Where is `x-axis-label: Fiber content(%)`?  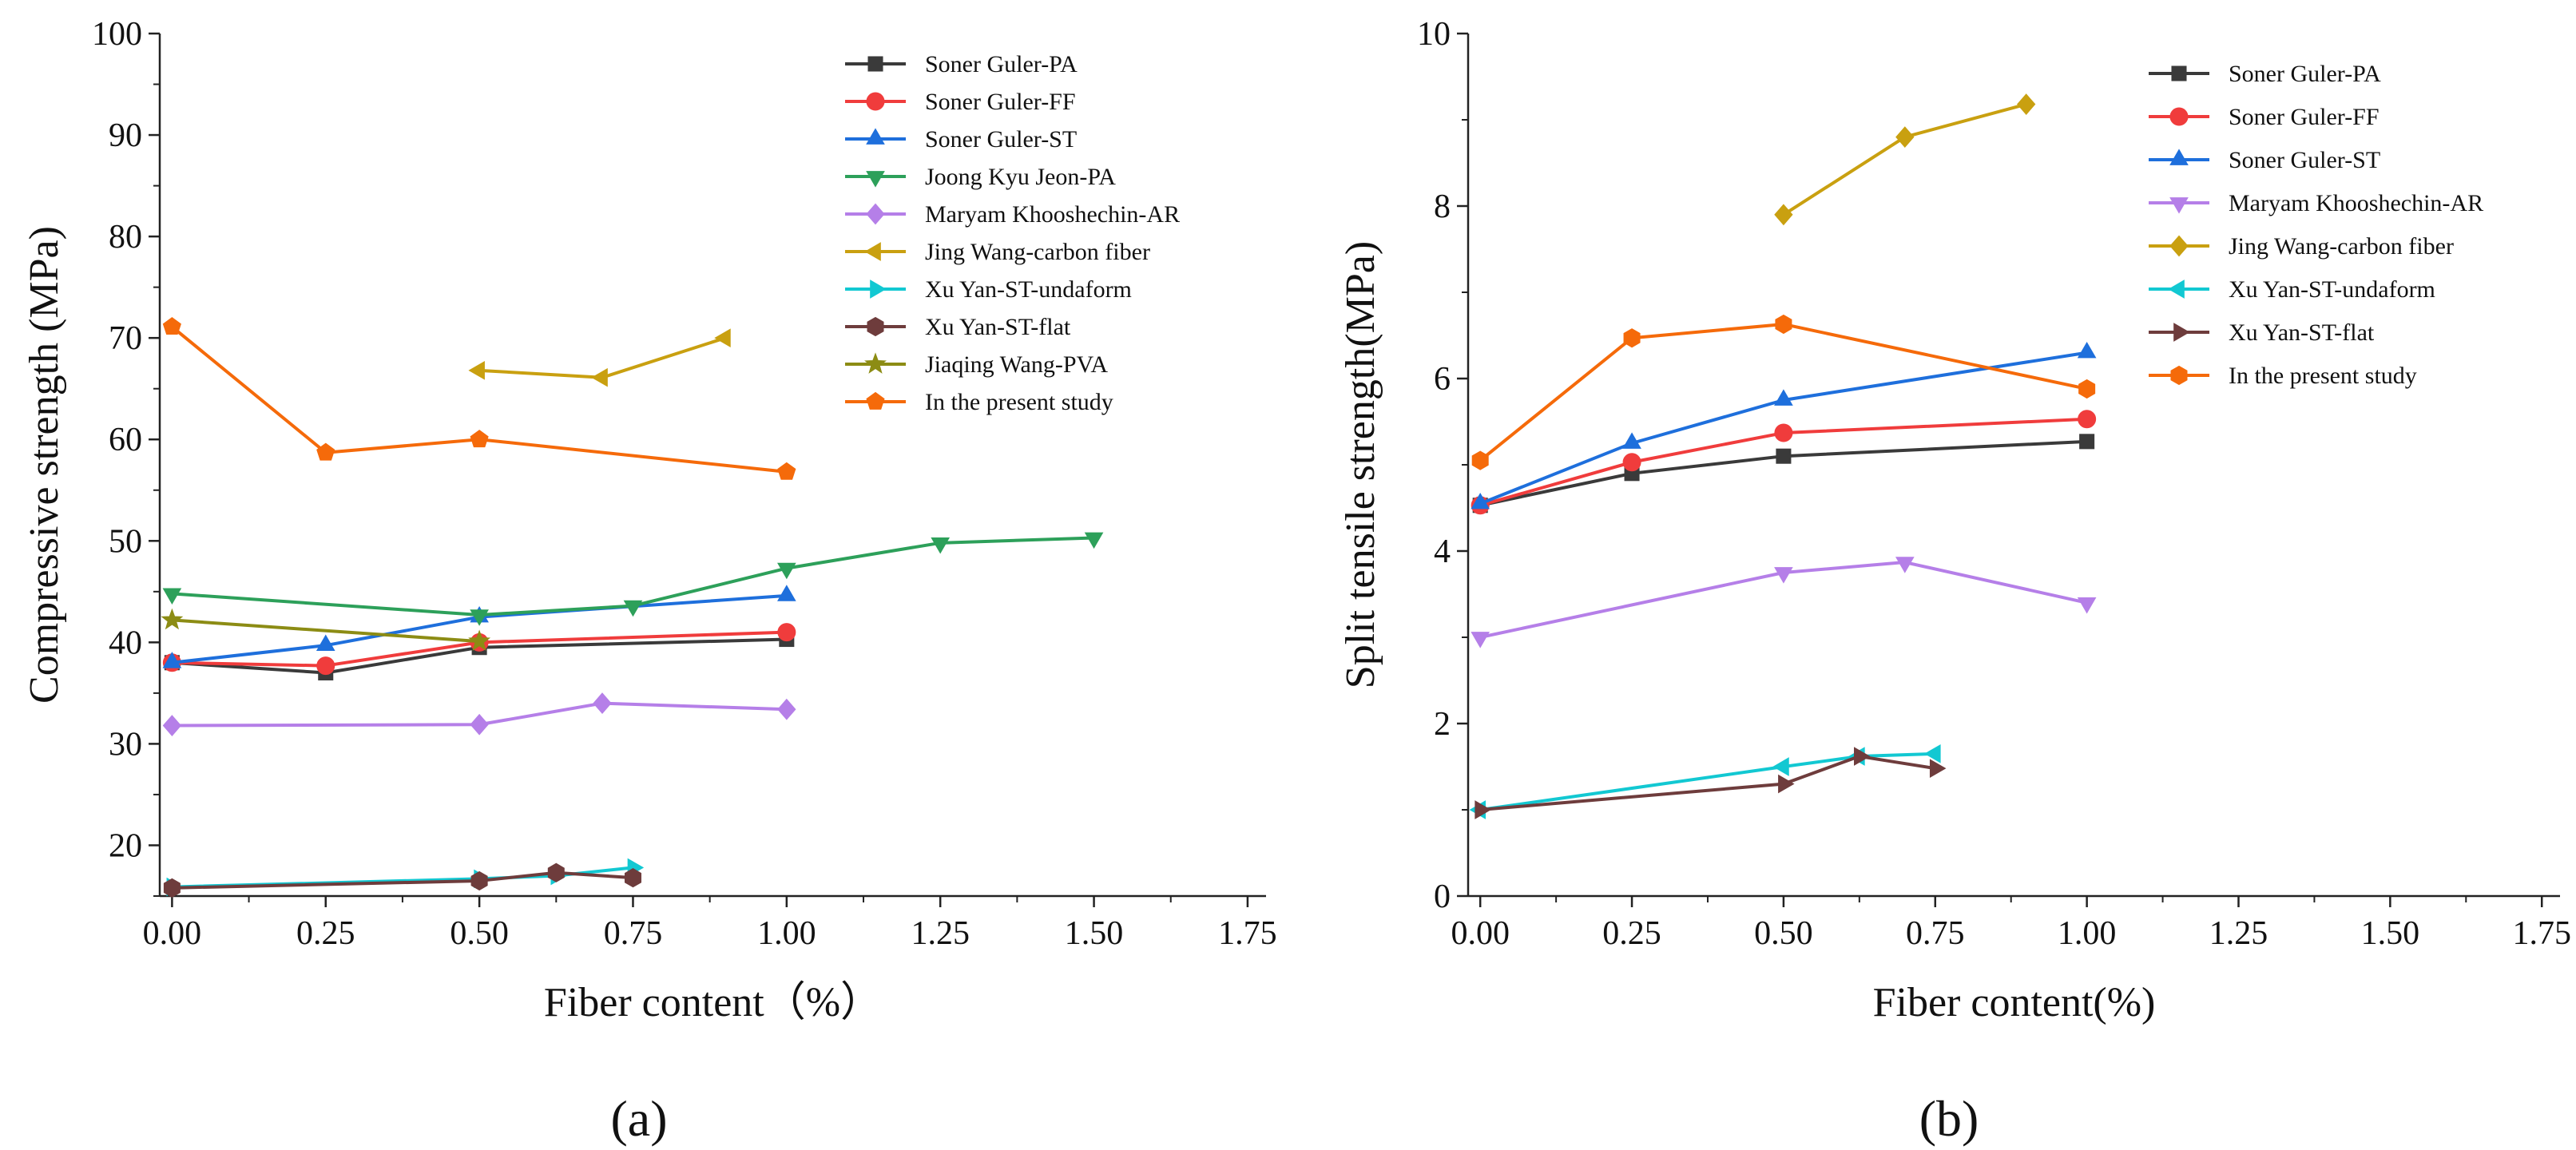 x-axis-label: Fiber content(%) is located at coordinates (2014, 1003).